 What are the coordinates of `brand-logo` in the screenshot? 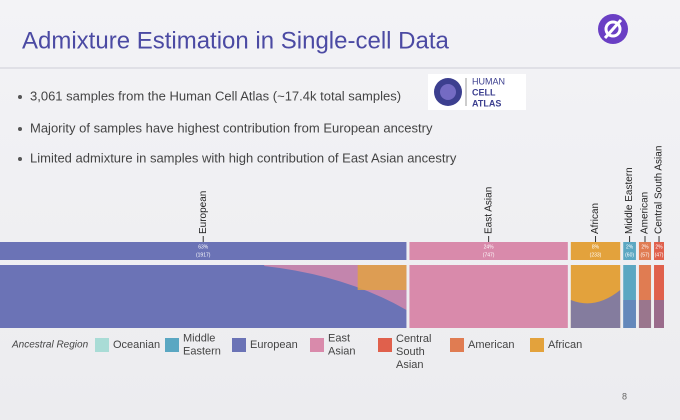 It's located at (613, 29).